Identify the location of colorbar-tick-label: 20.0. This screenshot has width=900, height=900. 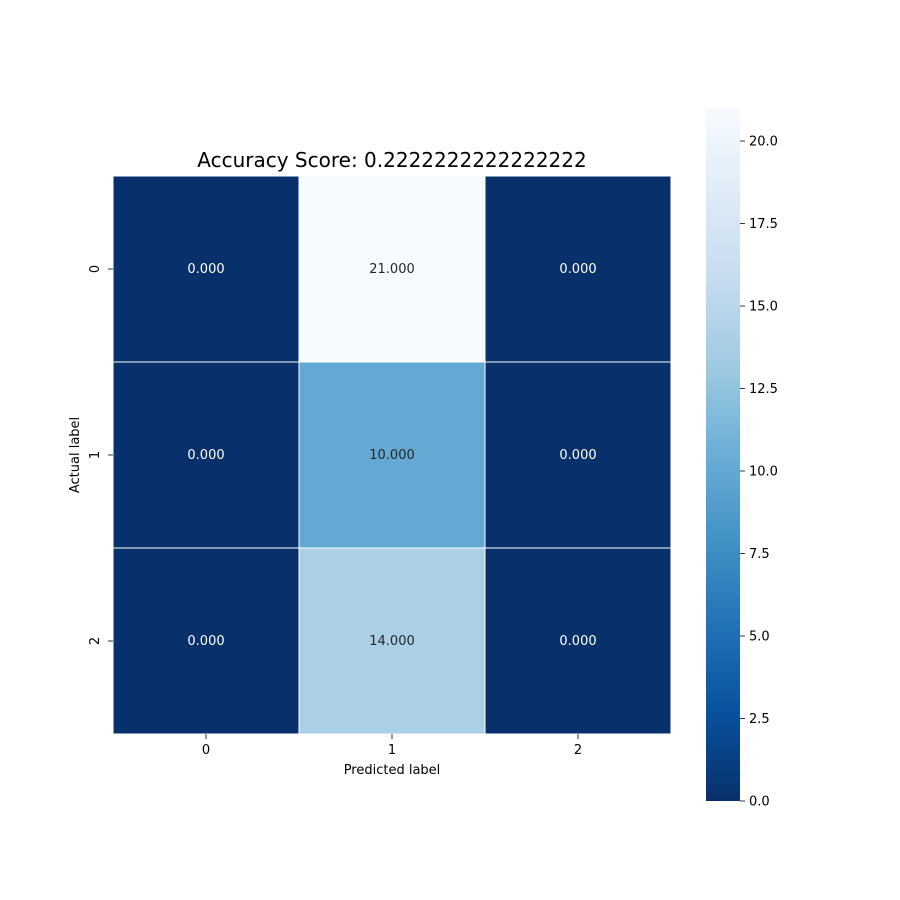
(763, 142).